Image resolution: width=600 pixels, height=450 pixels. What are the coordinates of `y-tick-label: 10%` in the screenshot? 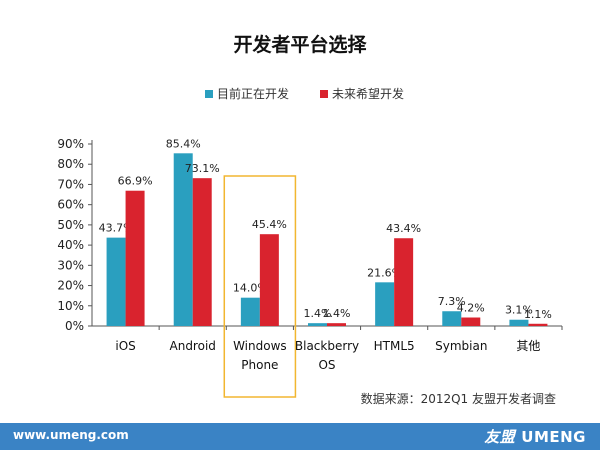 It's located at (70, 306).